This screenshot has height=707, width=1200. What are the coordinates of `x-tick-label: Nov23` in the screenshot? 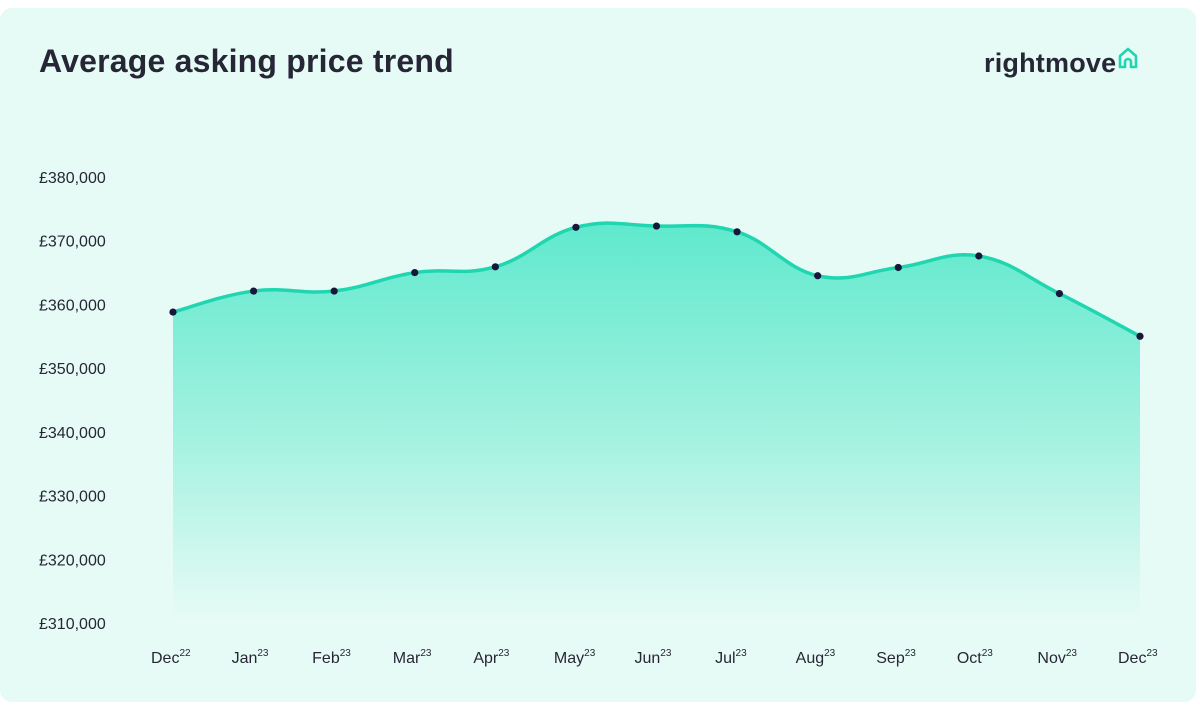 It's located at (1057, 657).